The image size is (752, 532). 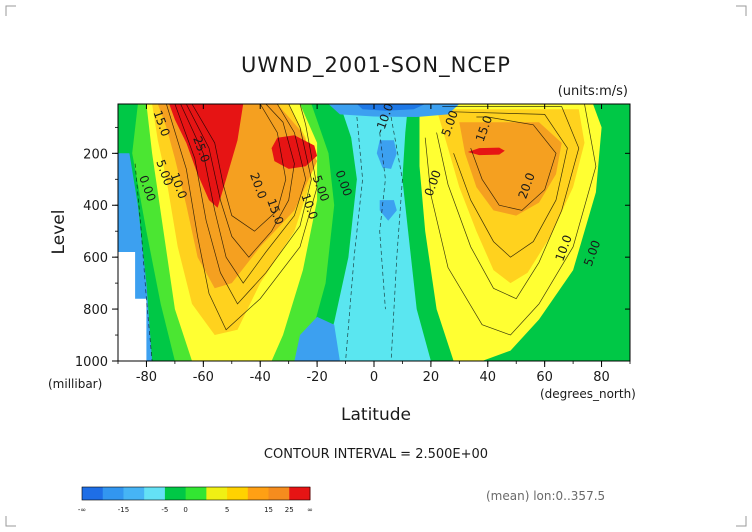 I want to click on y-tick-label: 600, so click(x=95, y=258).